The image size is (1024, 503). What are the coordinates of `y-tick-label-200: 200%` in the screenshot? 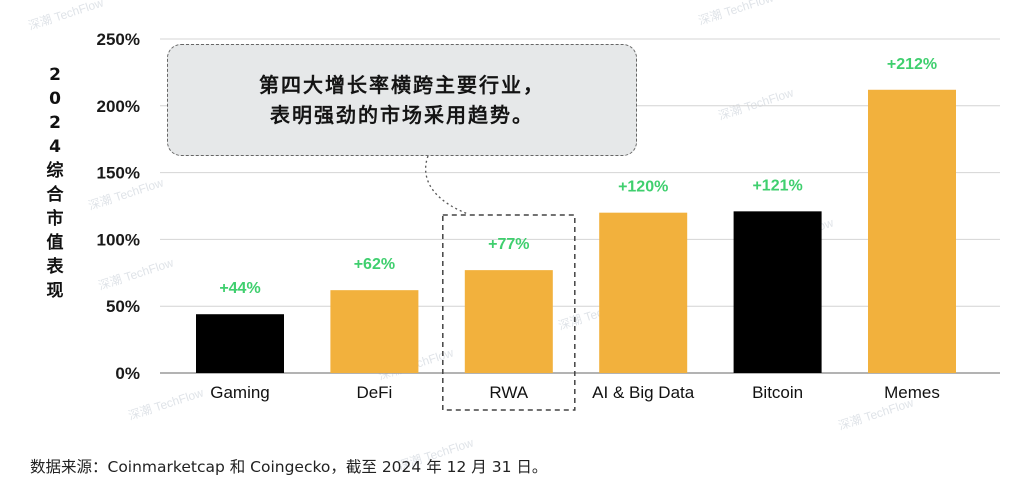 It's located at (118, 106).